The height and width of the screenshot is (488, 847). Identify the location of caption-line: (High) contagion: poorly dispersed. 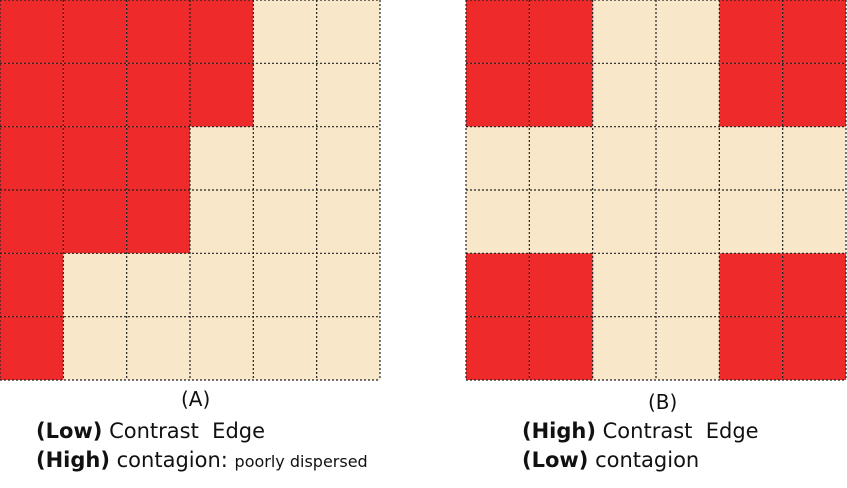
(202, 460).